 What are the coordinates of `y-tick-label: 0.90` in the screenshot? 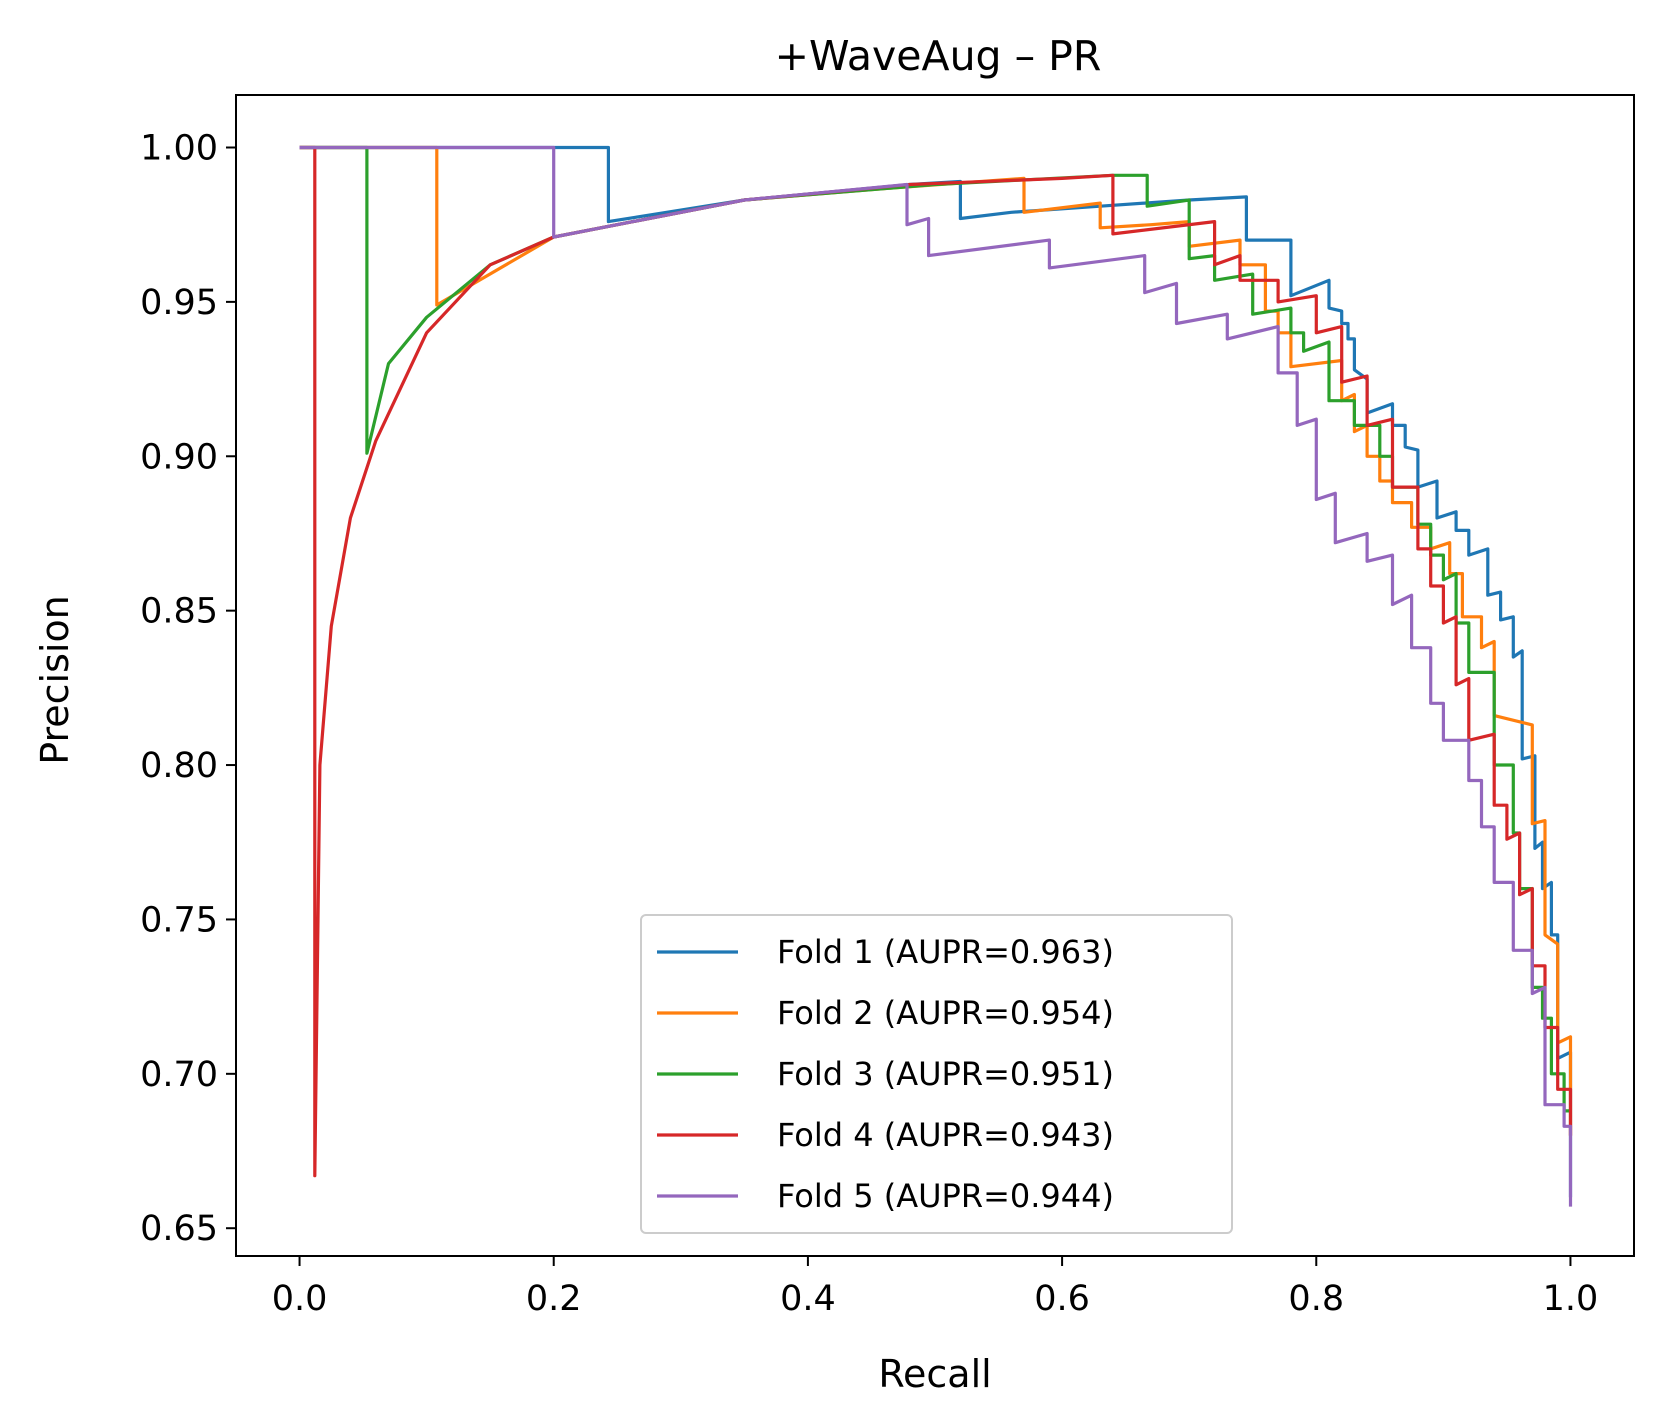 It's located at (179, 457).